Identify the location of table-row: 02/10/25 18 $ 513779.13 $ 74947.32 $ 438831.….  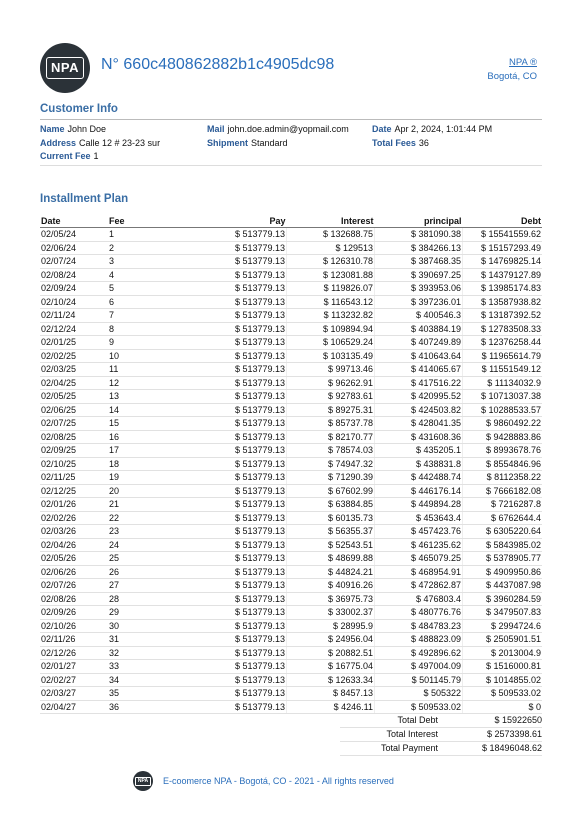
(291, 464).